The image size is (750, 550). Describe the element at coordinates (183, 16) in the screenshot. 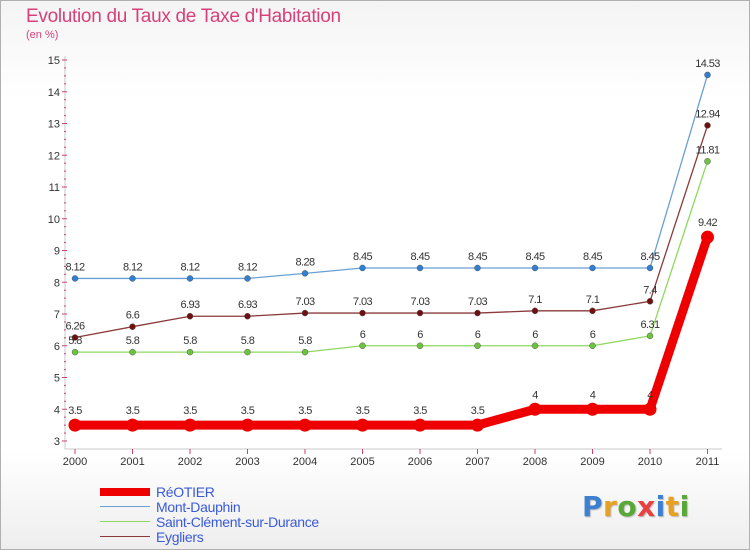

I see `chart-title: Evolution du Taux de Taxe d'Habitation` at that location.